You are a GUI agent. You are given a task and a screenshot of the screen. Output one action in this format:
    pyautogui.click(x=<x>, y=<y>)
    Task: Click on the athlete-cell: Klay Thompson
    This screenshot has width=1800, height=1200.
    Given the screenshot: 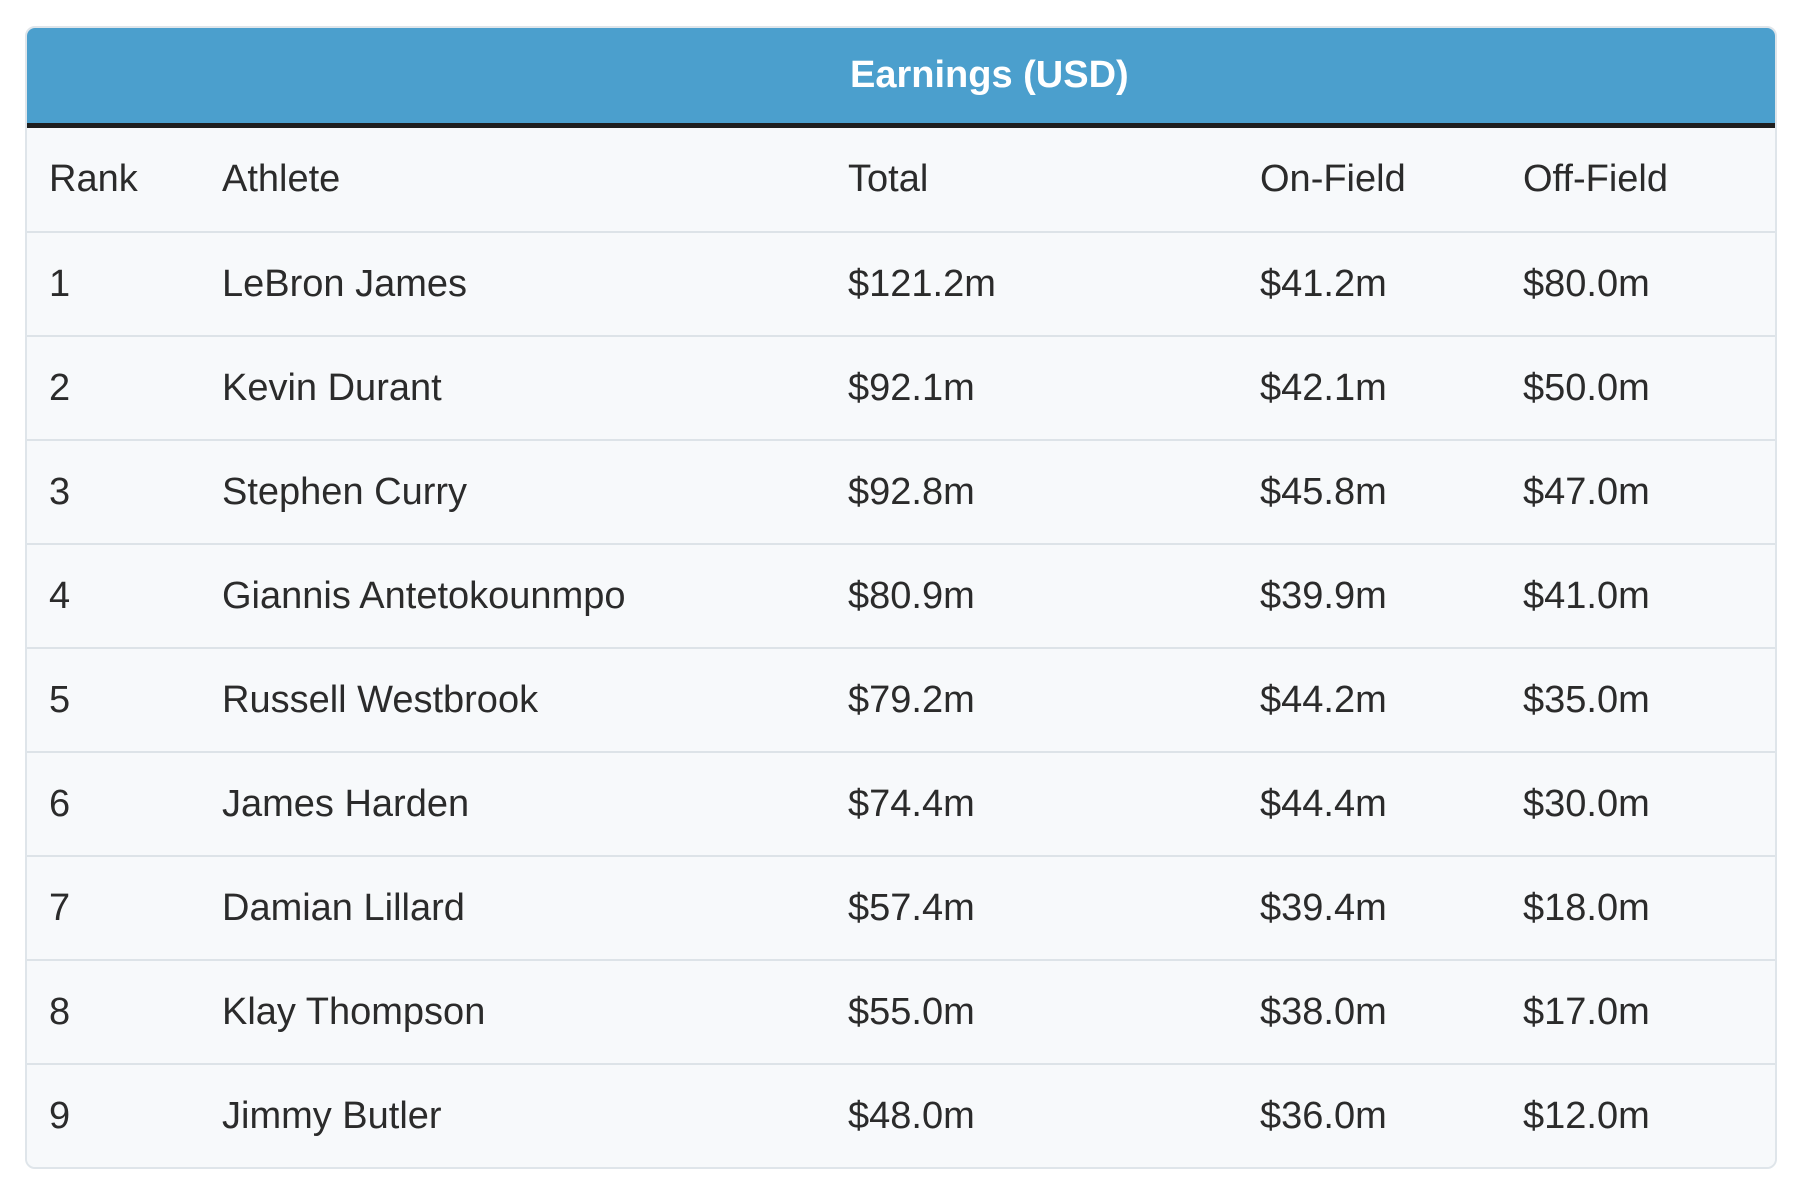 What is the action you would take?
    pyautogui.click(x=513, y=1012)
    